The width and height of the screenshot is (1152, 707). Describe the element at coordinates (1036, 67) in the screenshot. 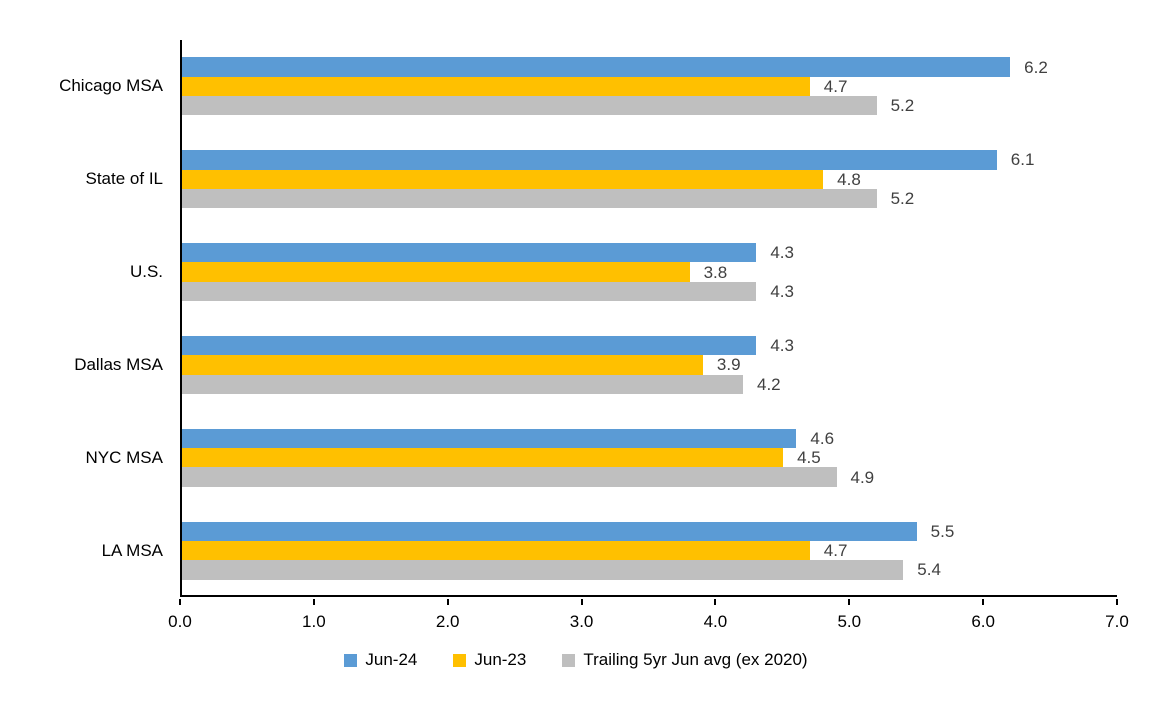

I see `bar-value-label: 6.2` at that location.